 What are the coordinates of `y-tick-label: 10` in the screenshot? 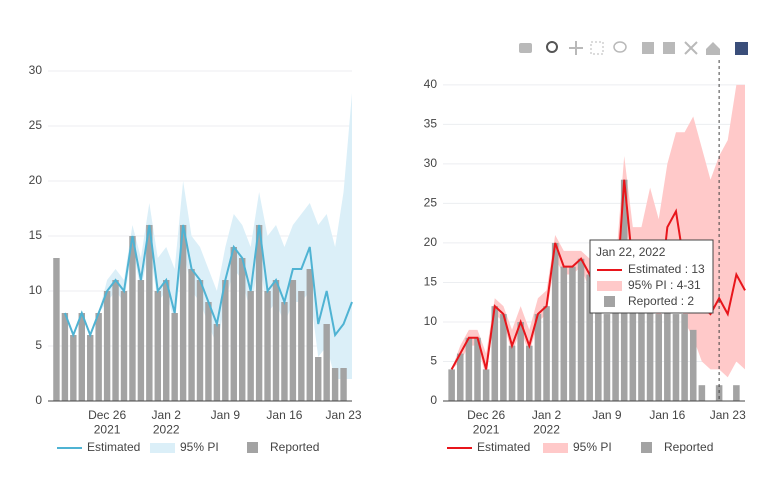 It's located at (431, 321).